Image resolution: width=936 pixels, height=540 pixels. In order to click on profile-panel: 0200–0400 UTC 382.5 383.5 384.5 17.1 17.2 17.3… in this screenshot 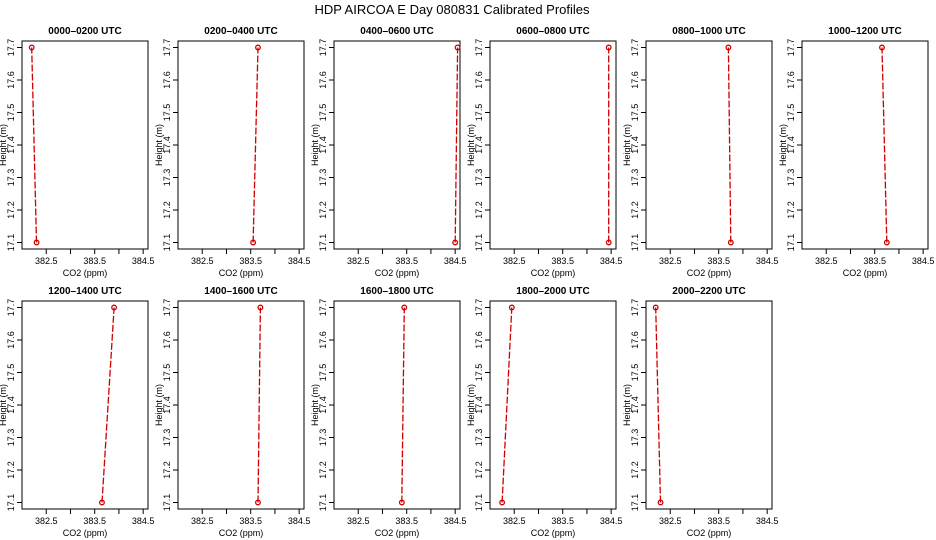, I will do `click(232, 152)`.